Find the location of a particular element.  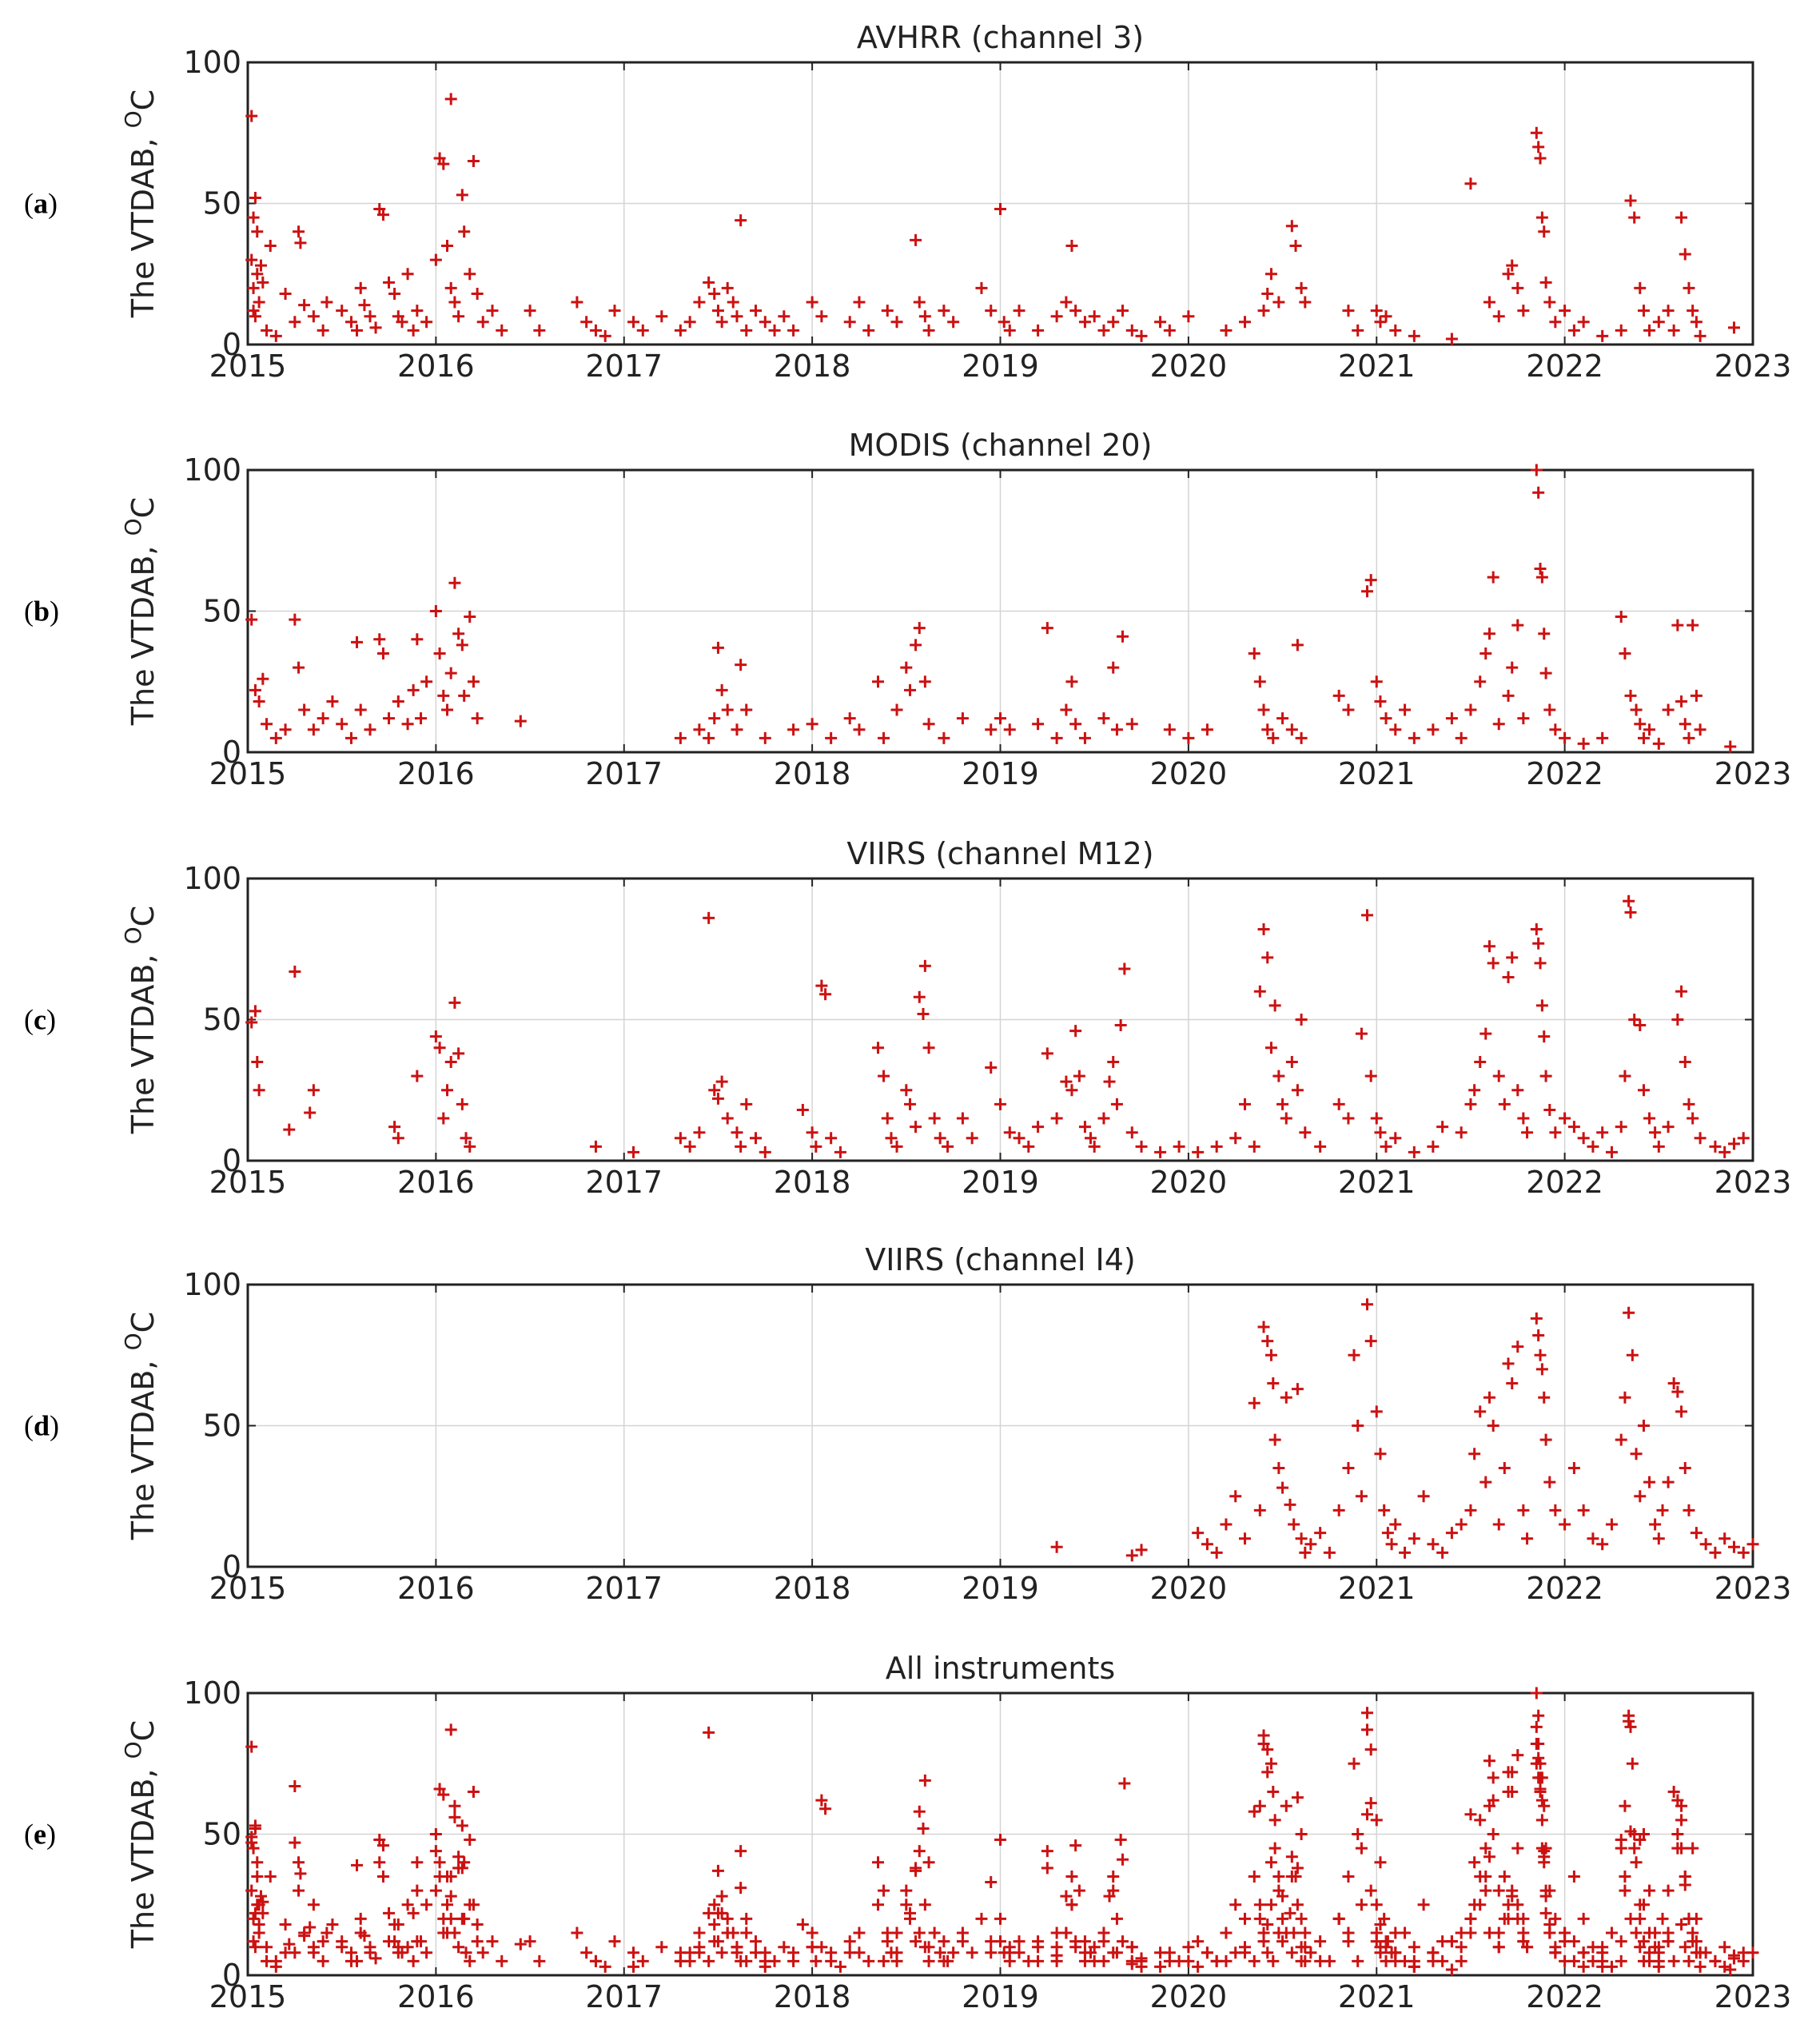

data-points is located at coordinates (1404, 1430).